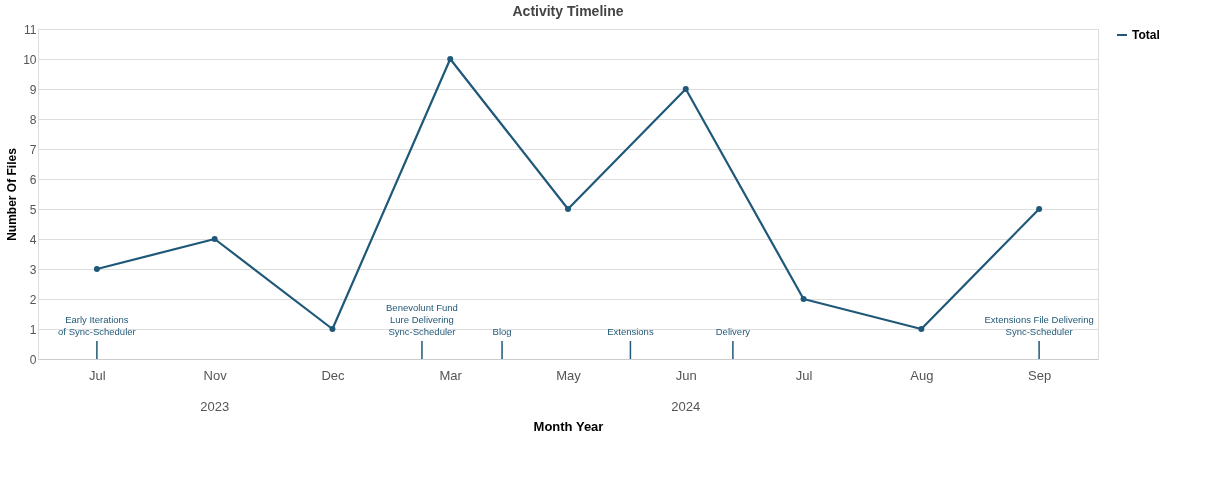 The width and height of the screenshot is (1227, 497). What do you see at coordinates (97, 325) in the screenshot?
I see `annotation: Early Iterations of Sync-Scheduler` at bounding box center [97, 325].